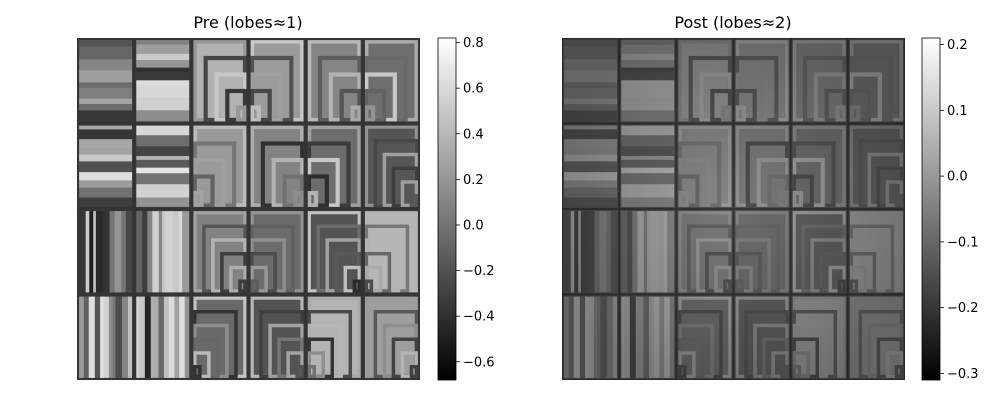 This screenshot has height=400, width=1000. I want to click on post-colorbar-ticks: 0.2 0.1 0.0 −0.1 −0.2 −0.3, so click(959, 210).